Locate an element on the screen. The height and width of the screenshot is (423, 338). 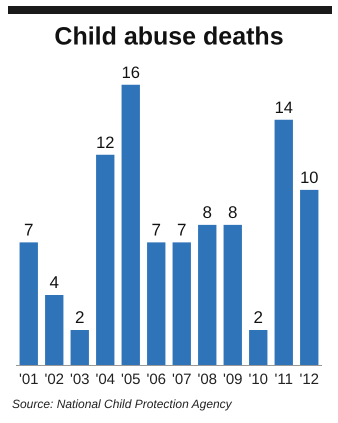
x-tick-label: '01 is located at coordinates (28, 379).